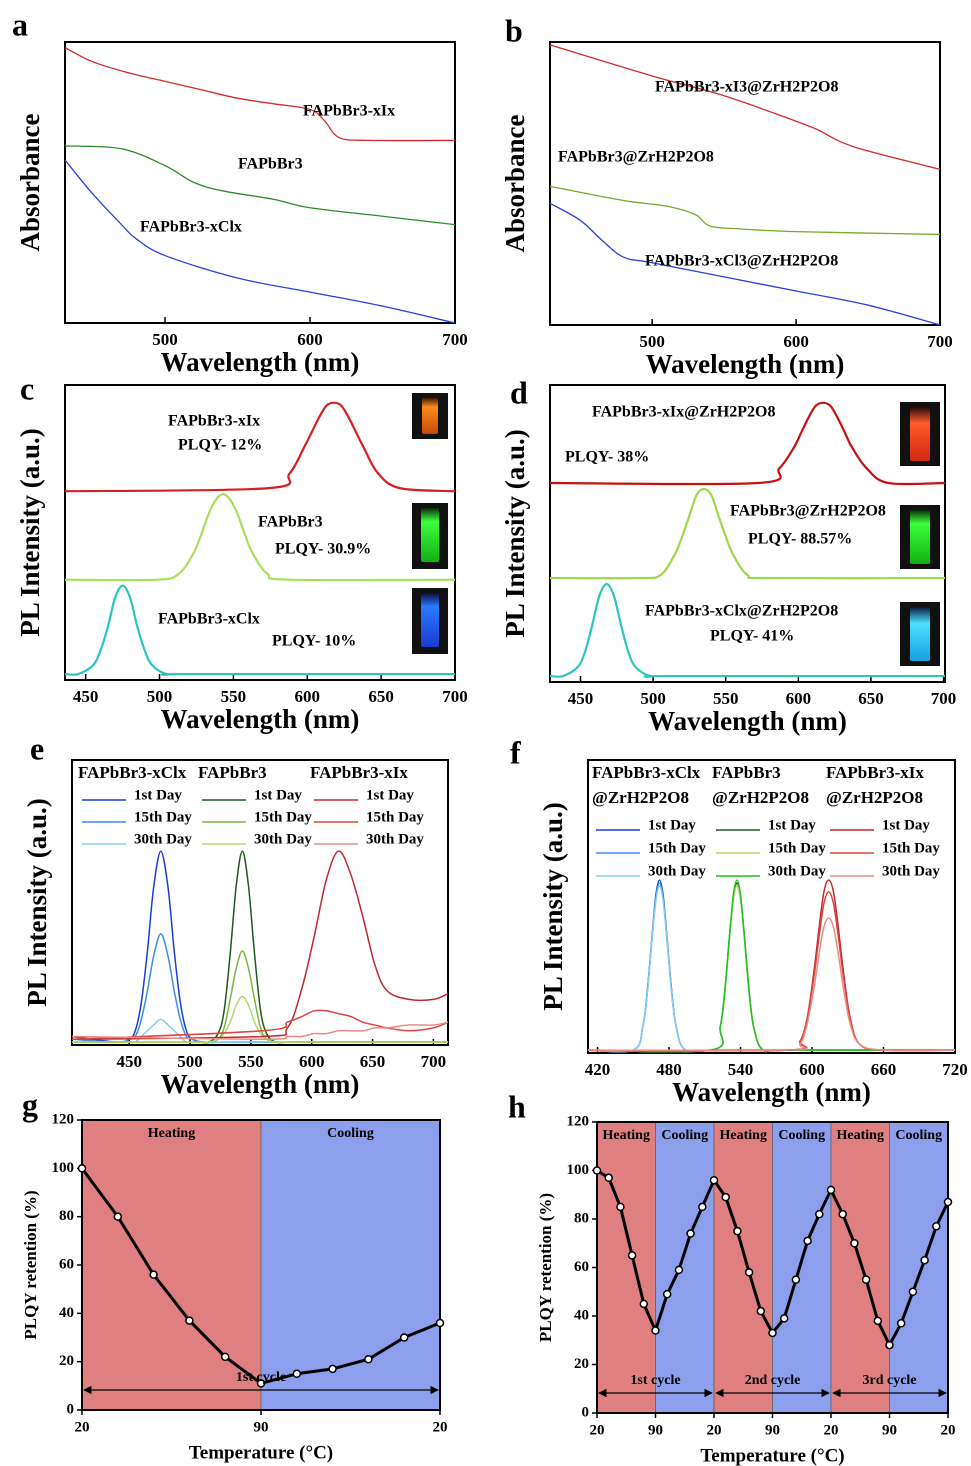 The width and height of the screenshot is (971, 1466). I want to click on x-tick-label: 720, so click(955, 1069).